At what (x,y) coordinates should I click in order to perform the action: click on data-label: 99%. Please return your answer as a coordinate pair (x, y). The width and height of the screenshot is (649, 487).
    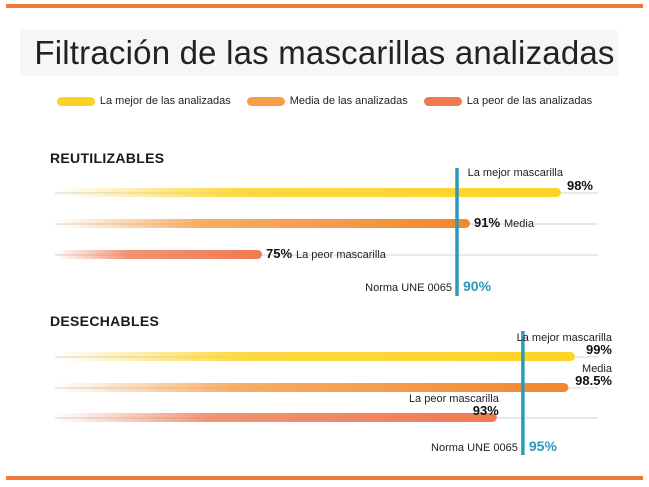
    Looking at the image, I should click on (599, 349).